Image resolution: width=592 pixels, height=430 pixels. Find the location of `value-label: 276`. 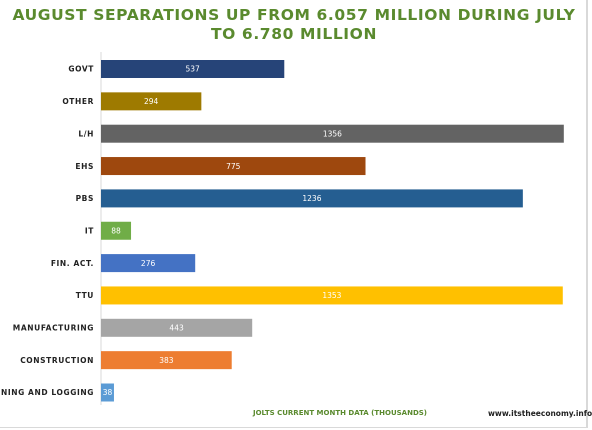

value-label: 276 is located at coordinates (148, 263).